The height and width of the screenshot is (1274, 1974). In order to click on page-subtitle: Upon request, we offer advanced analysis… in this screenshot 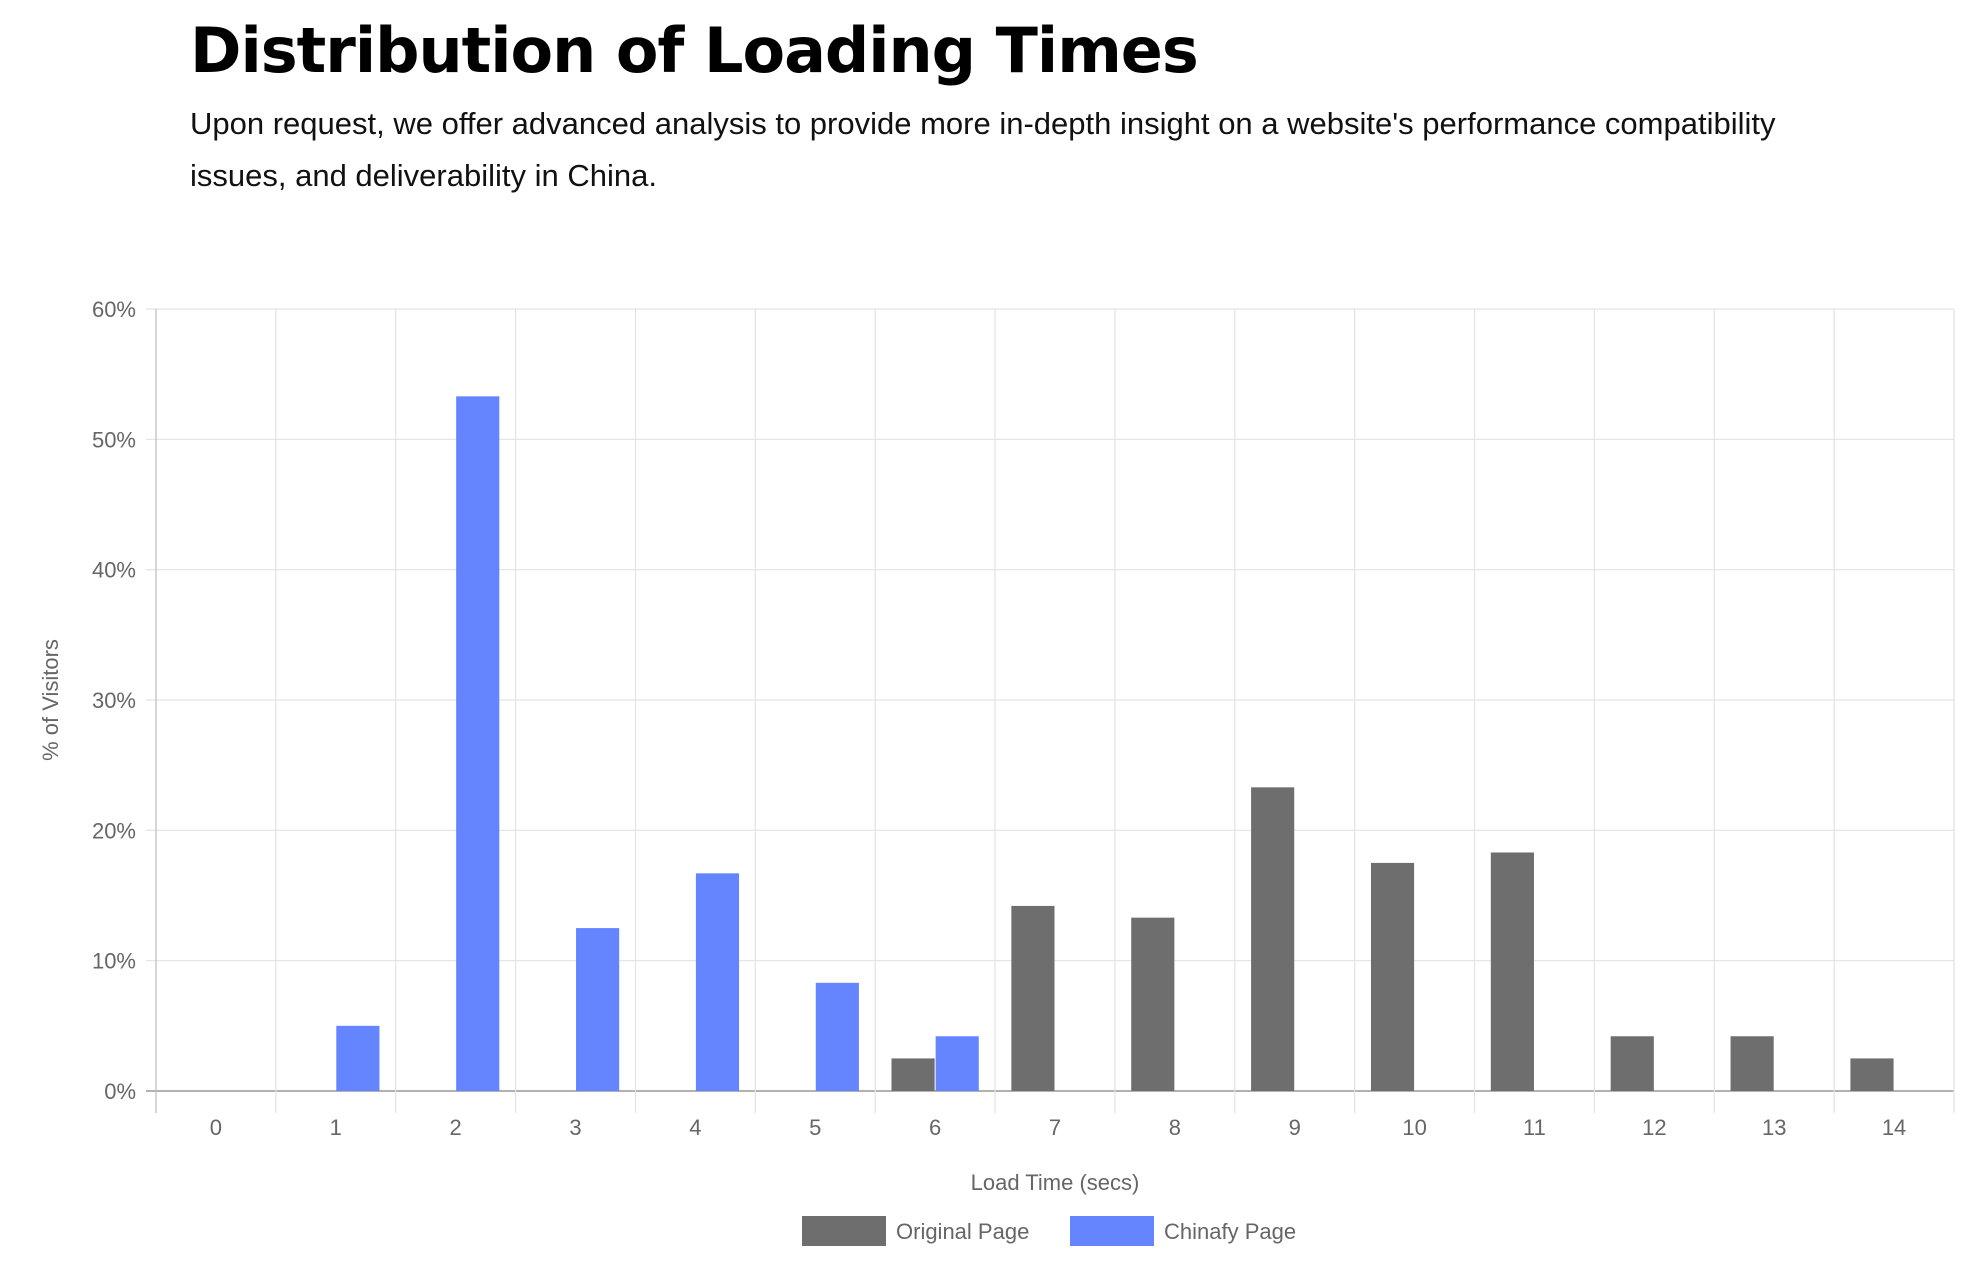, I will do `click(983, 149)`.